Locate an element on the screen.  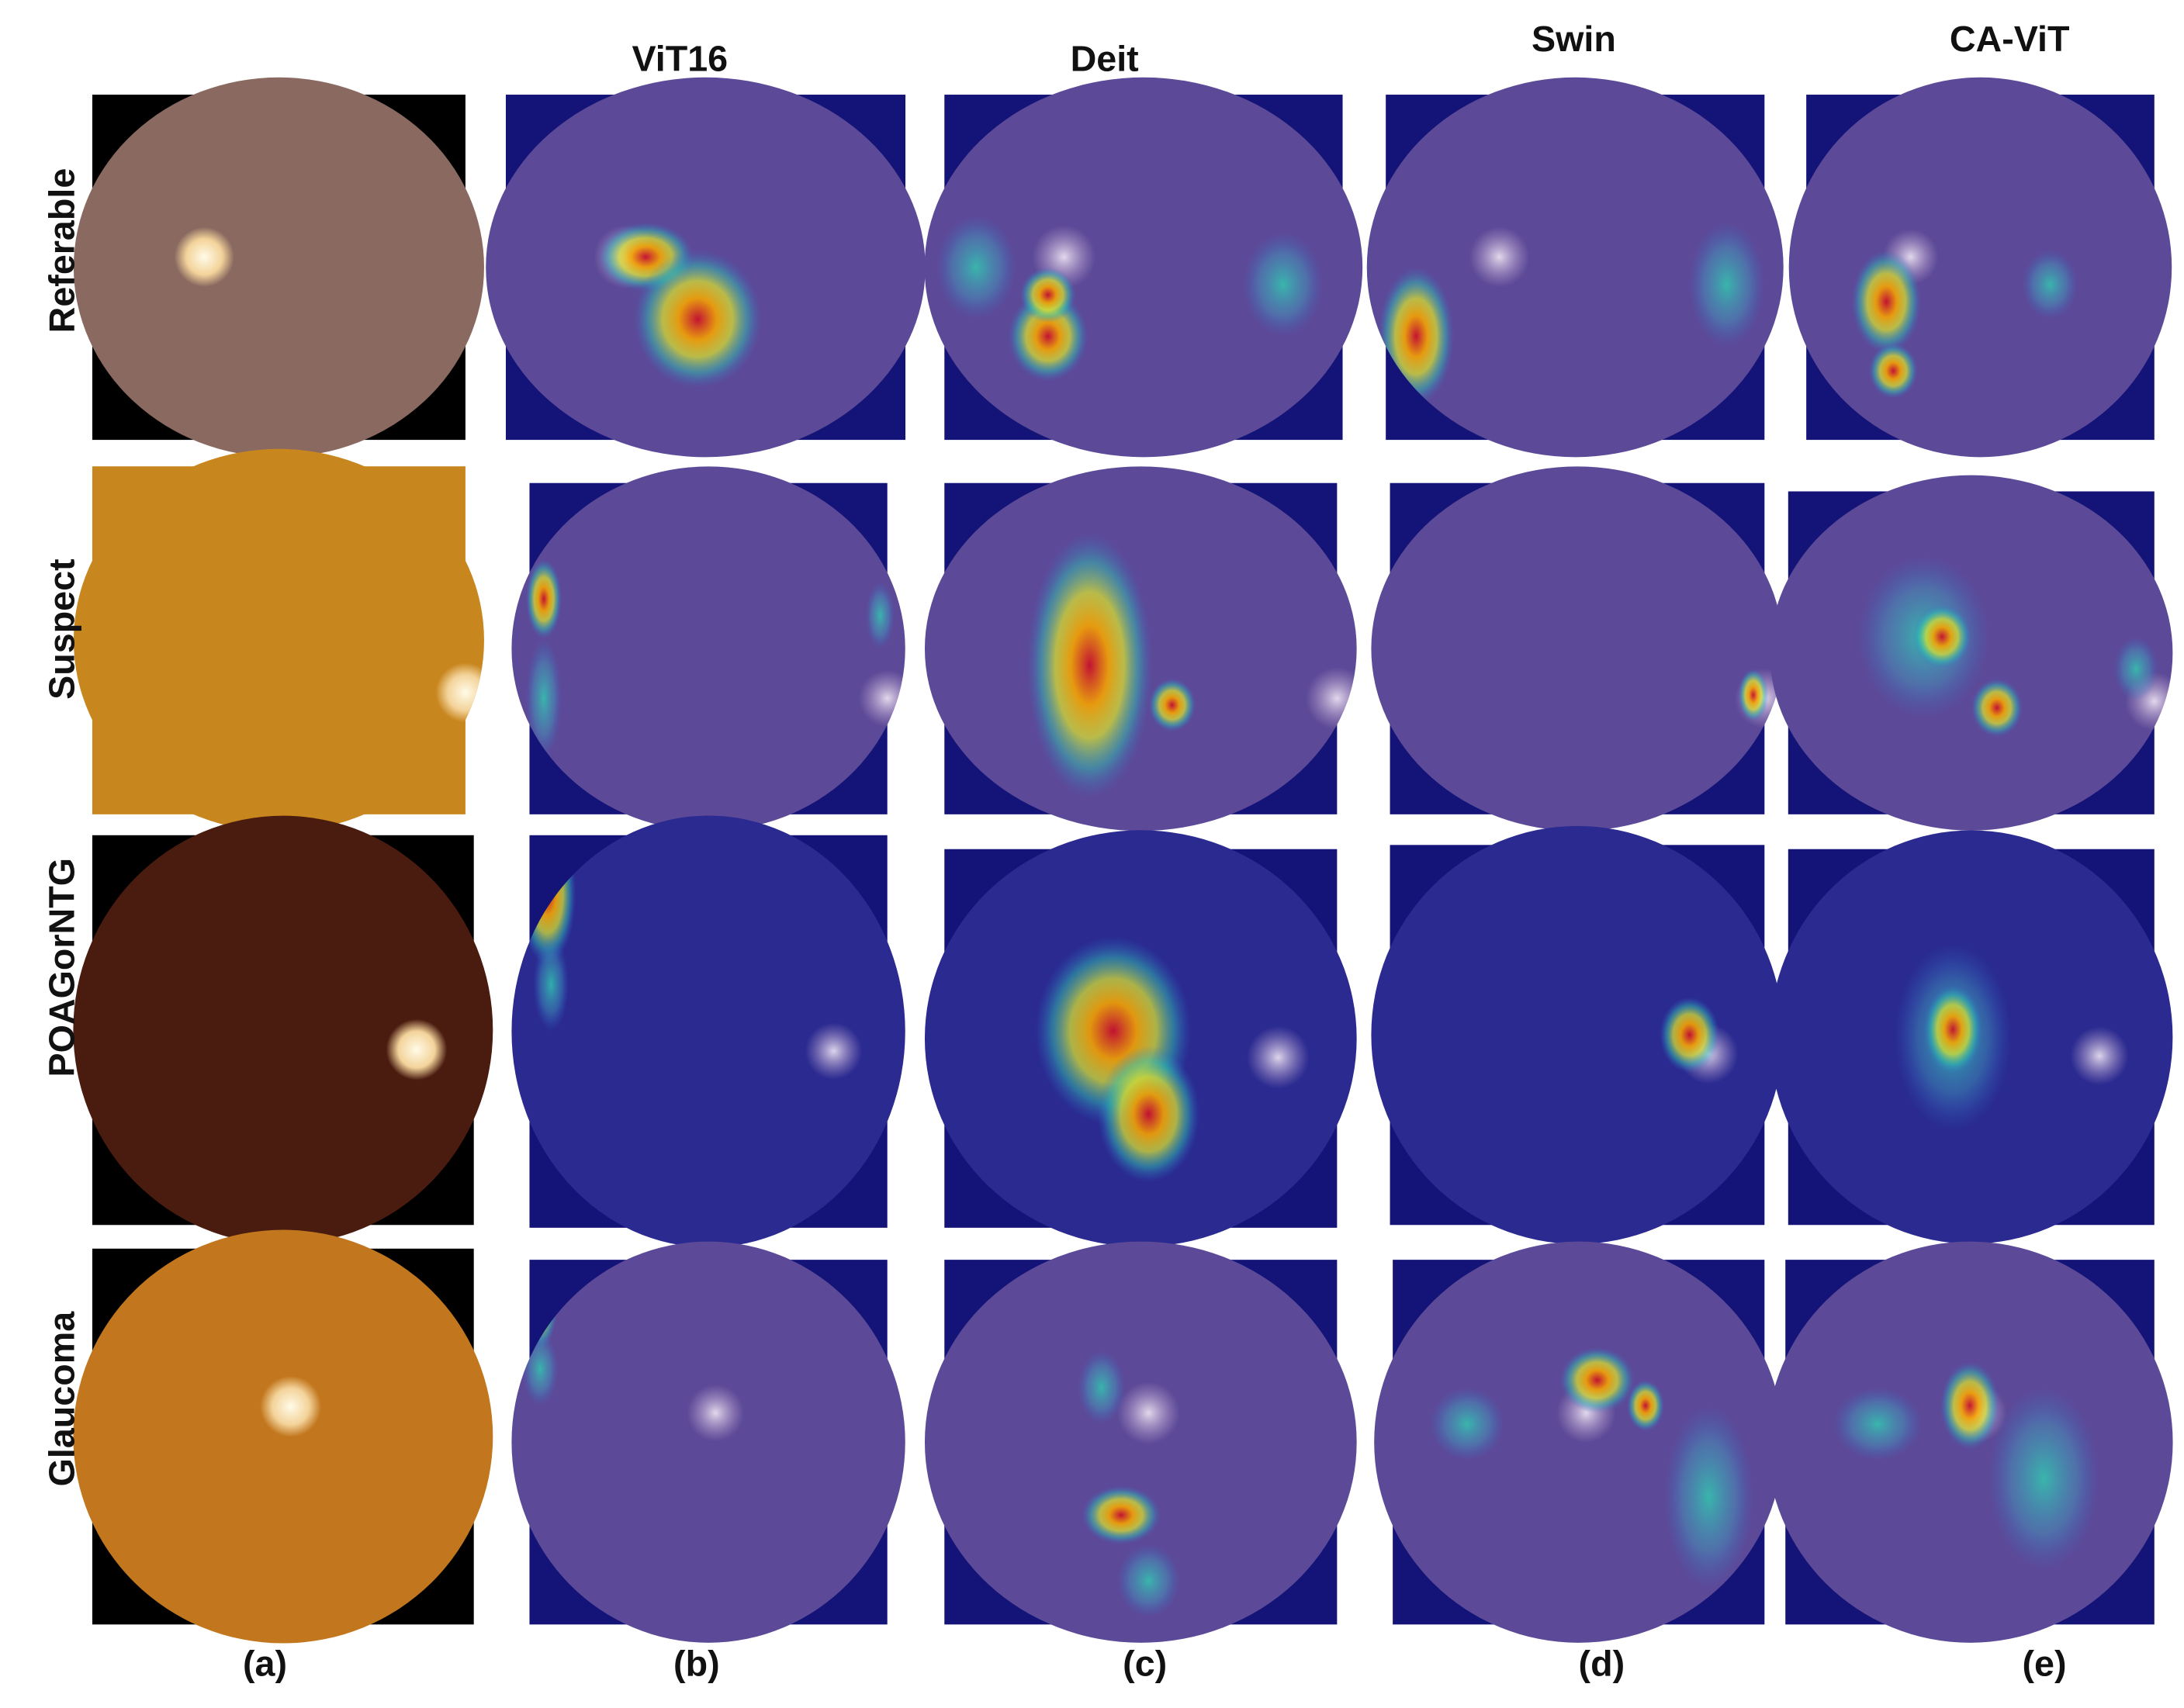
column-header: ViT16 is located at coordinates (680, 58).